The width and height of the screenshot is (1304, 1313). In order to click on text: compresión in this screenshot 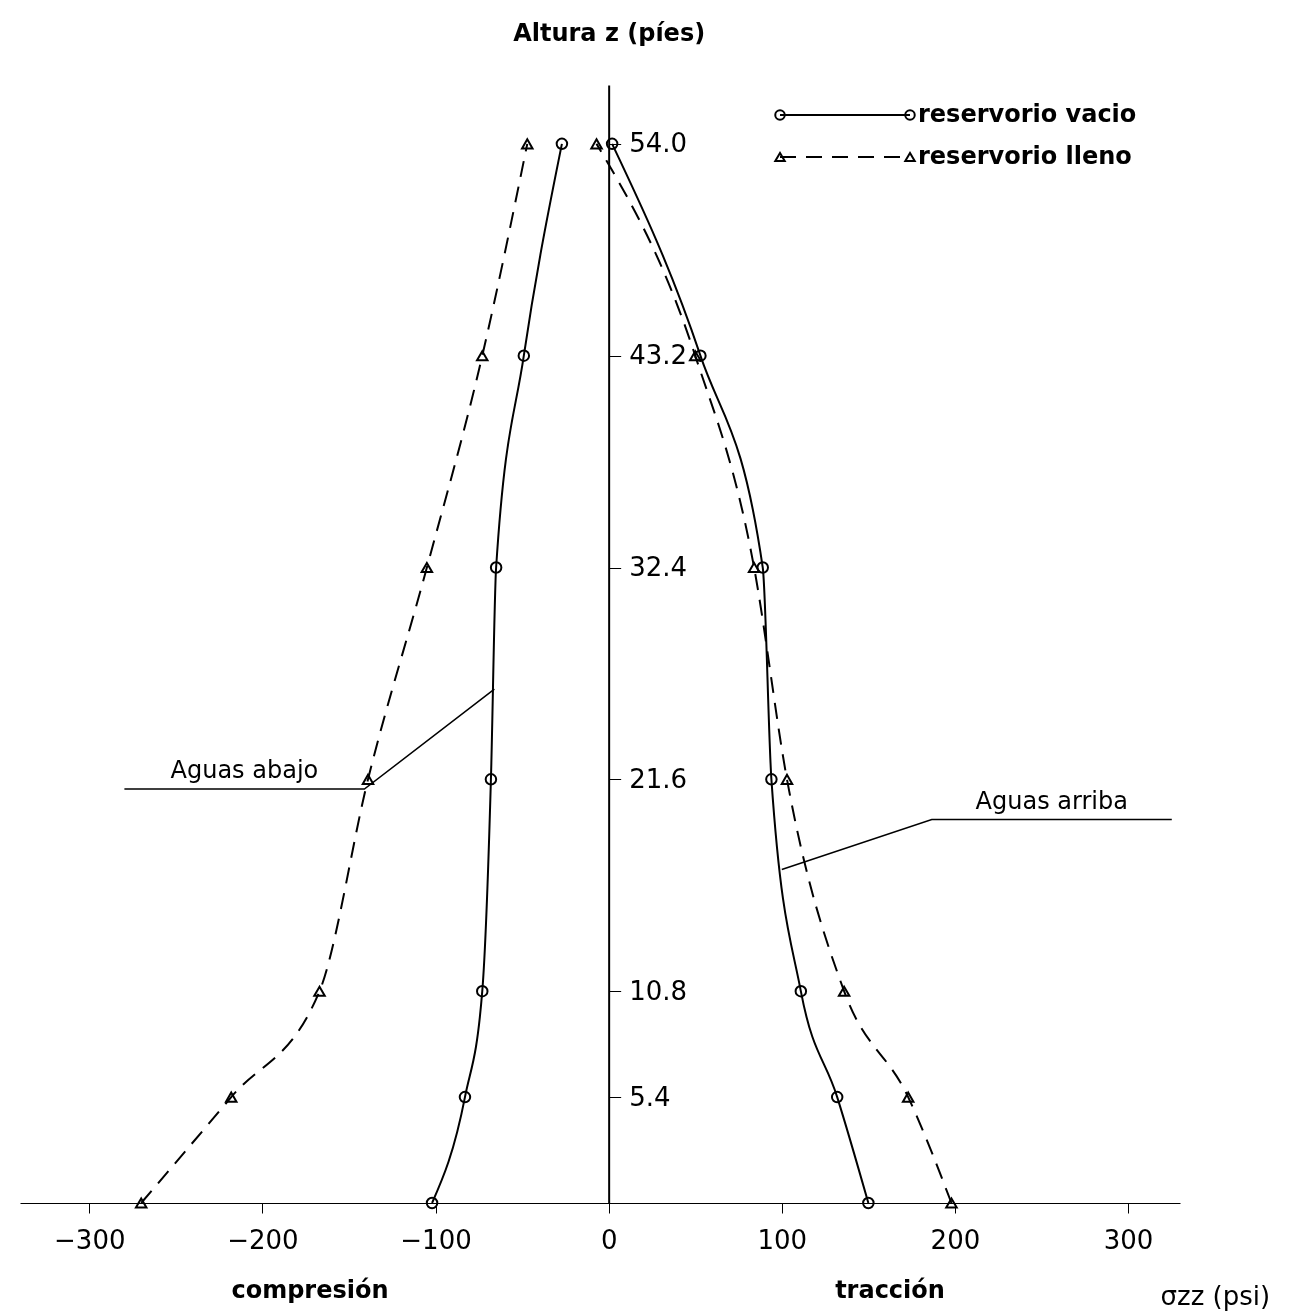, I will do `click(310, 1290)`.